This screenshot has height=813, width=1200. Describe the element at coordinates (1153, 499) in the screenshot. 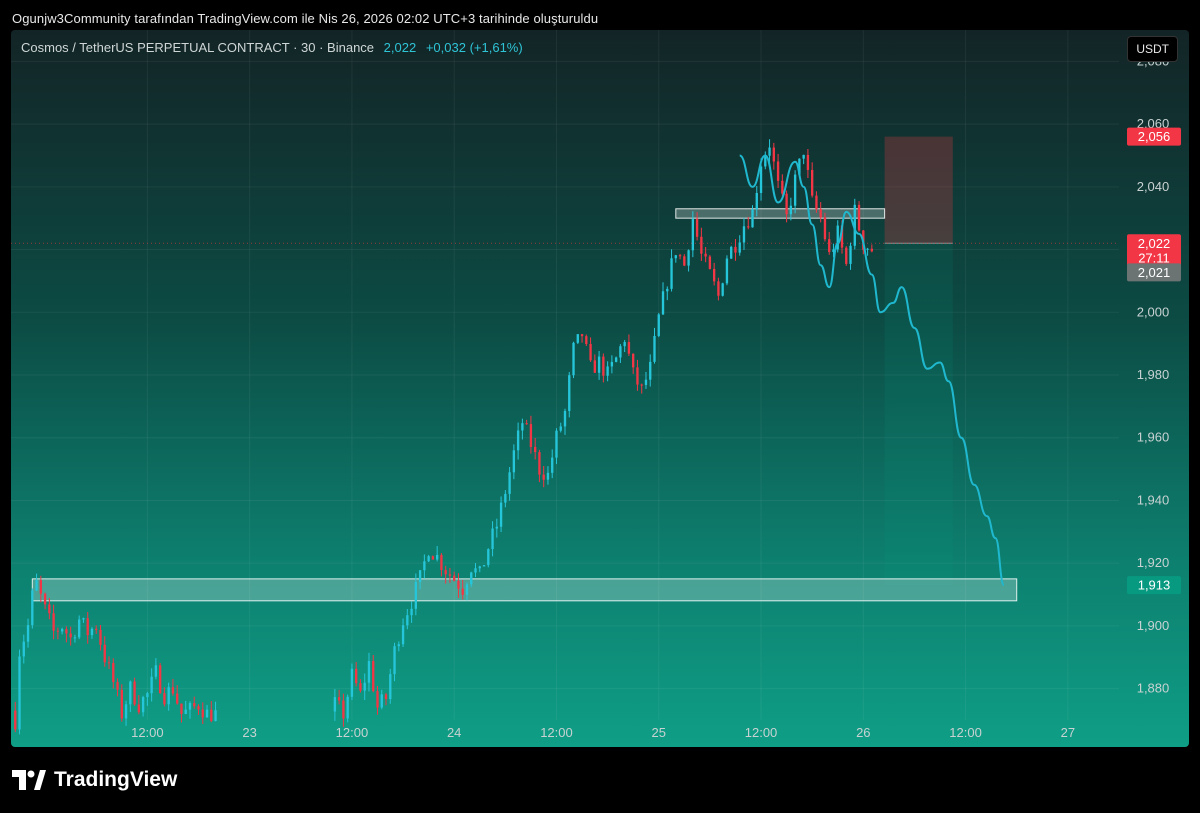

I see `y-axis-tick-label: 1,940` at that location.